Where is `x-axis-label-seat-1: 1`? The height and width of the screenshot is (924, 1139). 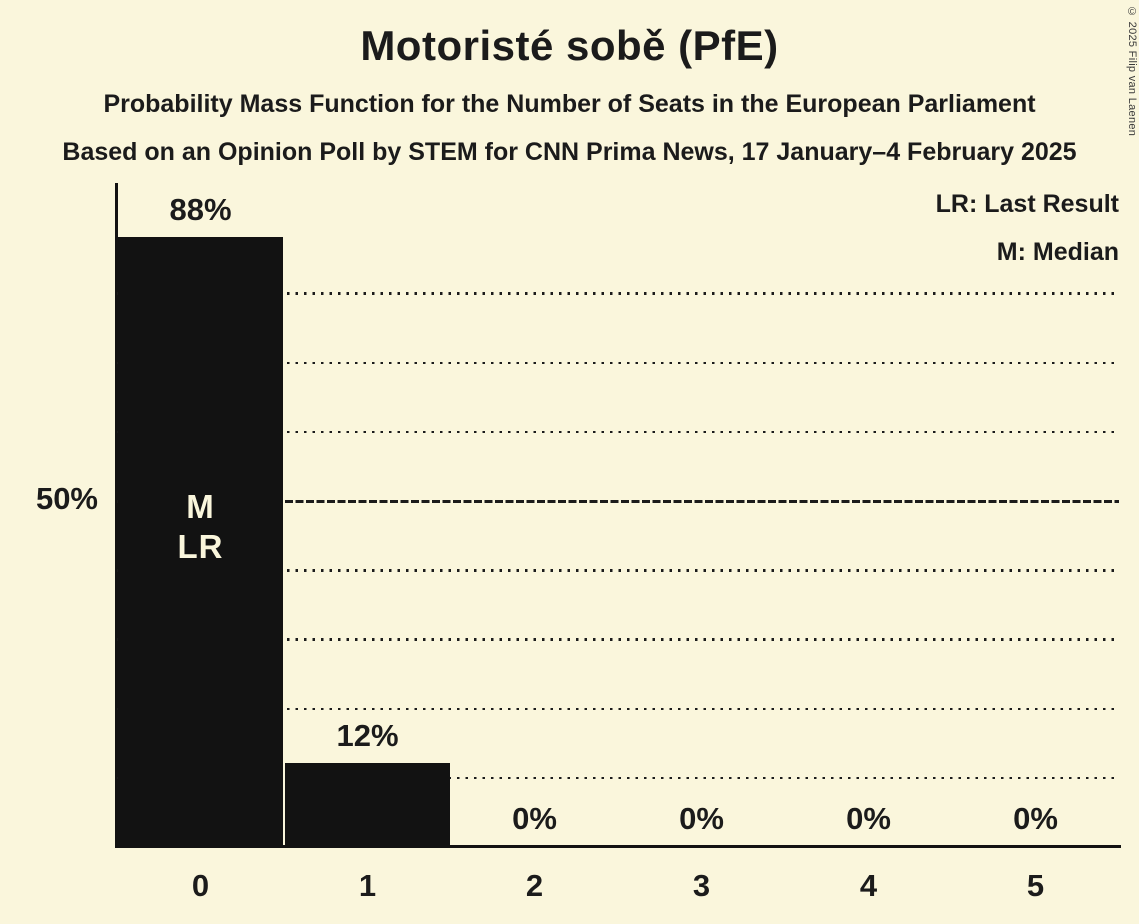 x-axis-label-seat-1: 1 is located at coordinates (367, 885).